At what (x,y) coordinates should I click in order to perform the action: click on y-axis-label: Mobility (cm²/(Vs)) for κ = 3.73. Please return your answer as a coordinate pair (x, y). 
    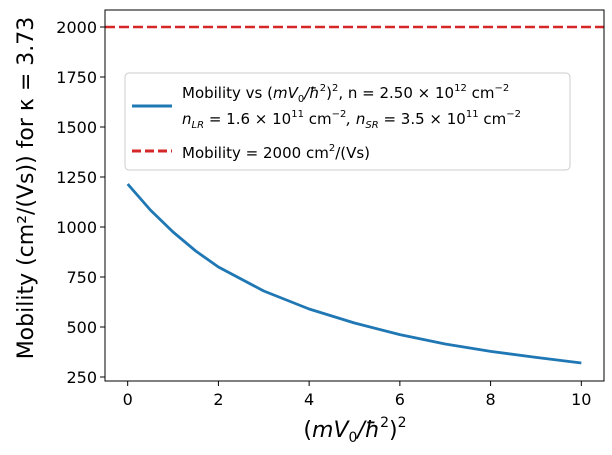
    Looking at the image, I should click on (26, 188).